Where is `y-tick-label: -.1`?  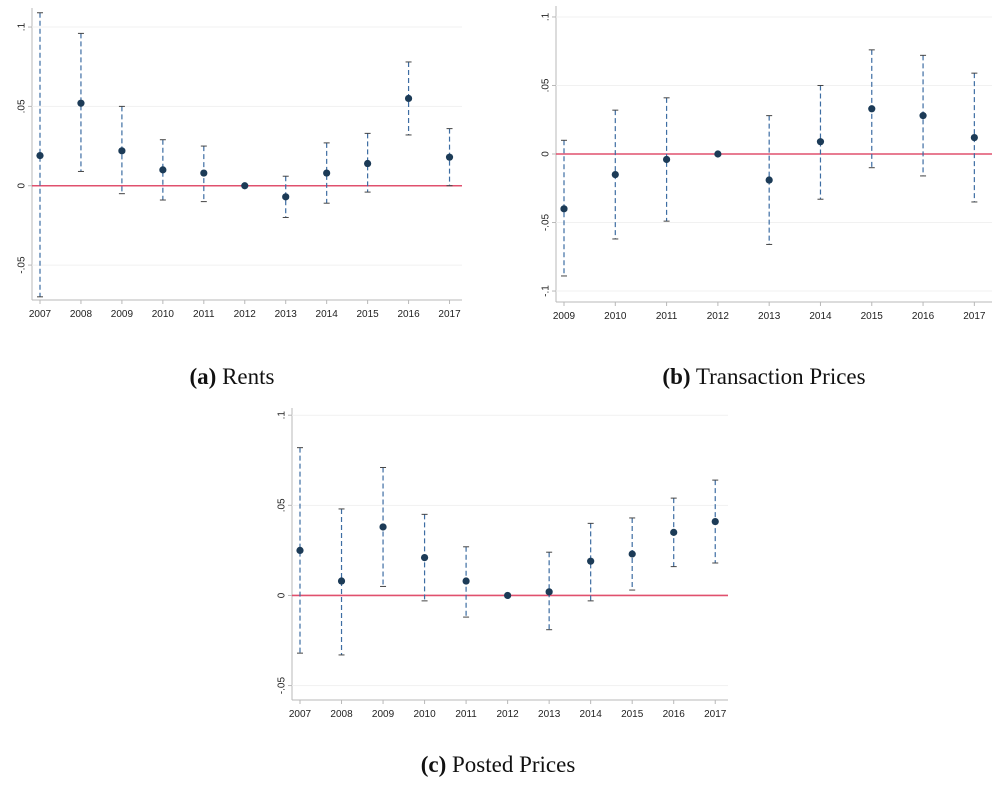
y-tick-label: -.1 is located at coordinates (546, 291).